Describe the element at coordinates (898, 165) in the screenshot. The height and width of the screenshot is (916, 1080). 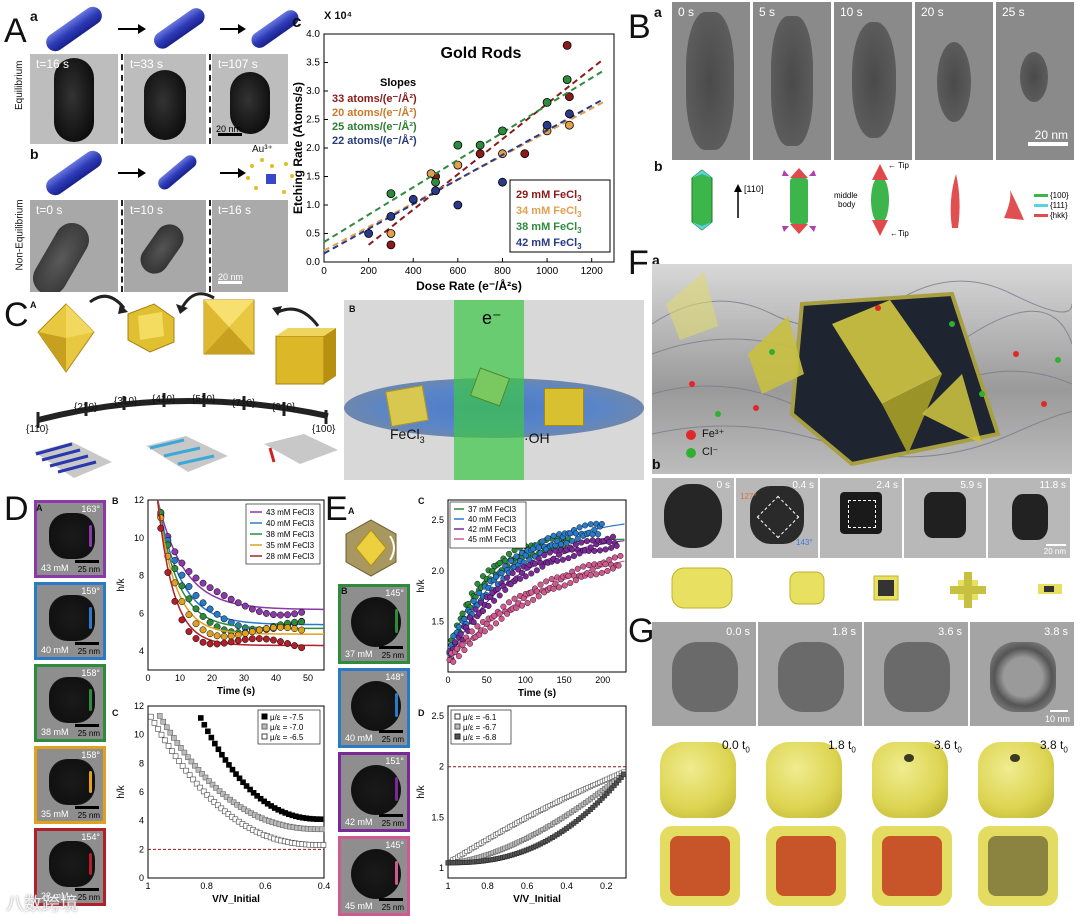
I see `svg-text: ← Tip` at that location.